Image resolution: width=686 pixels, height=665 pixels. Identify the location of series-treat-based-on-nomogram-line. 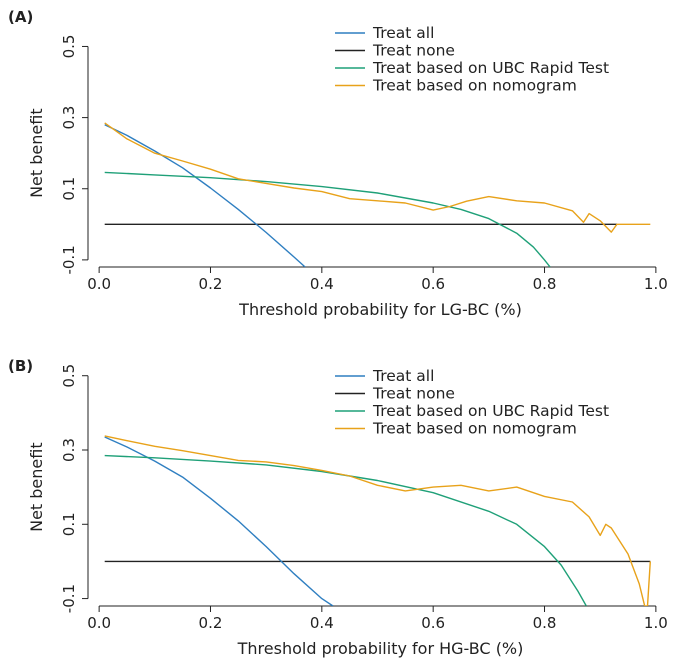
(377, 177).